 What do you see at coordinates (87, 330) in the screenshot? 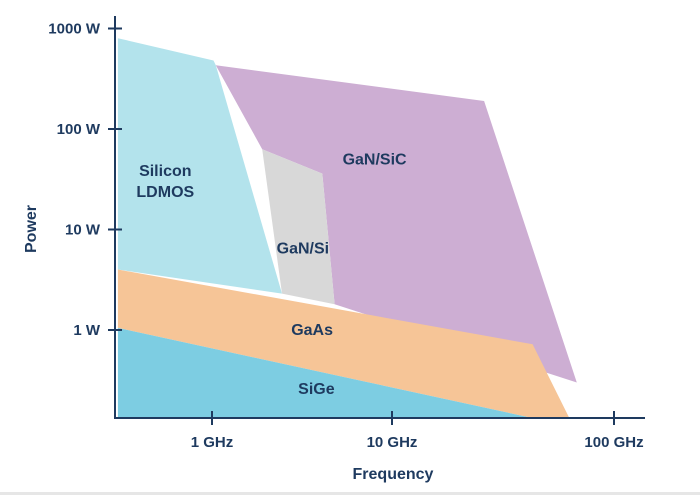
I see `y-tick-label: 1 W` at bounding box center [87, 330].